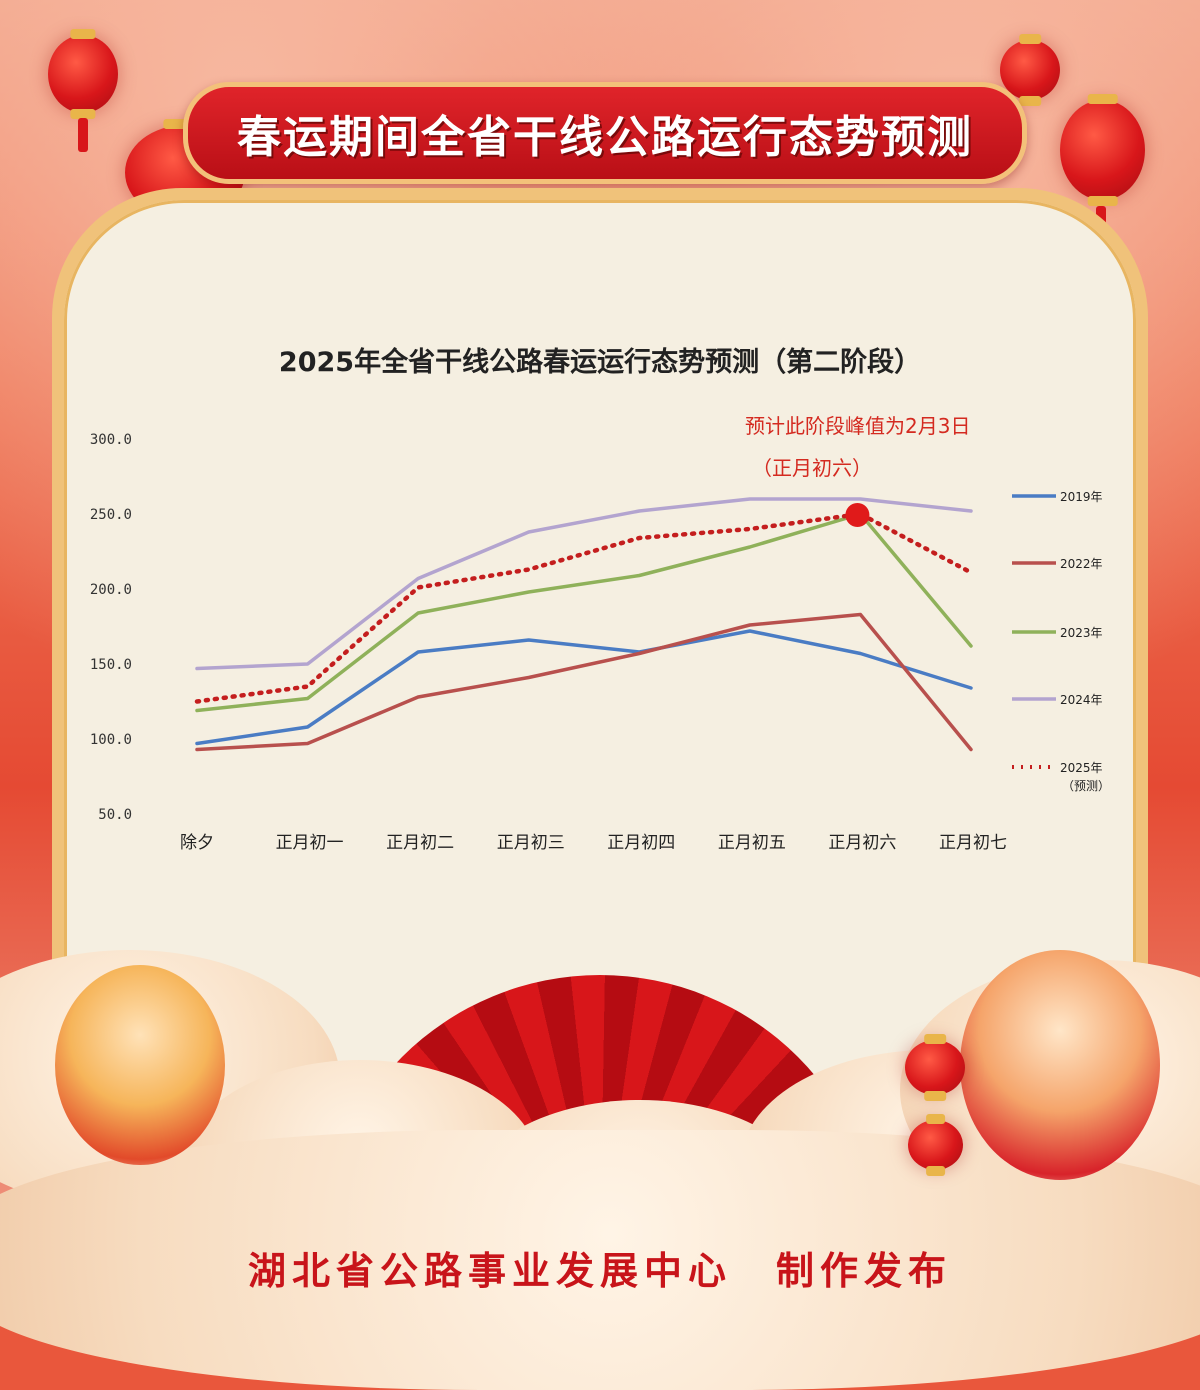 The height and width of the screenshot is (1390, 1200). Describe the element at coordinates (1060, 1065) in the screenshot. I see `lion-dance-dragon-mascot-right-icon` at that location.